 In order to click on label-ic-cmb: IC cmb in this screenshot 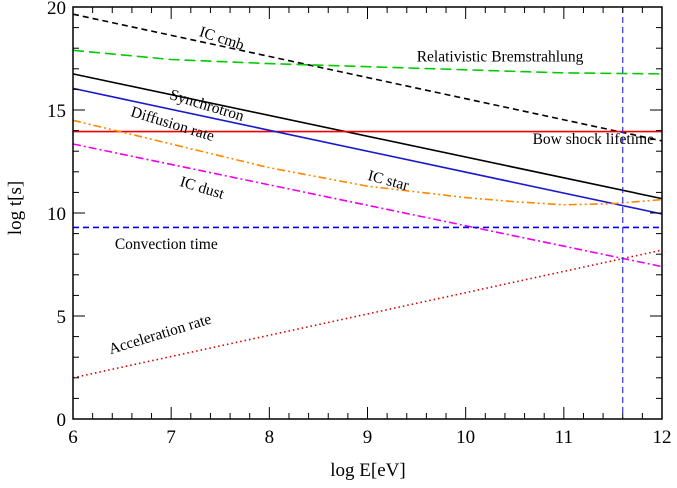, I will do `click(221, 39)`.